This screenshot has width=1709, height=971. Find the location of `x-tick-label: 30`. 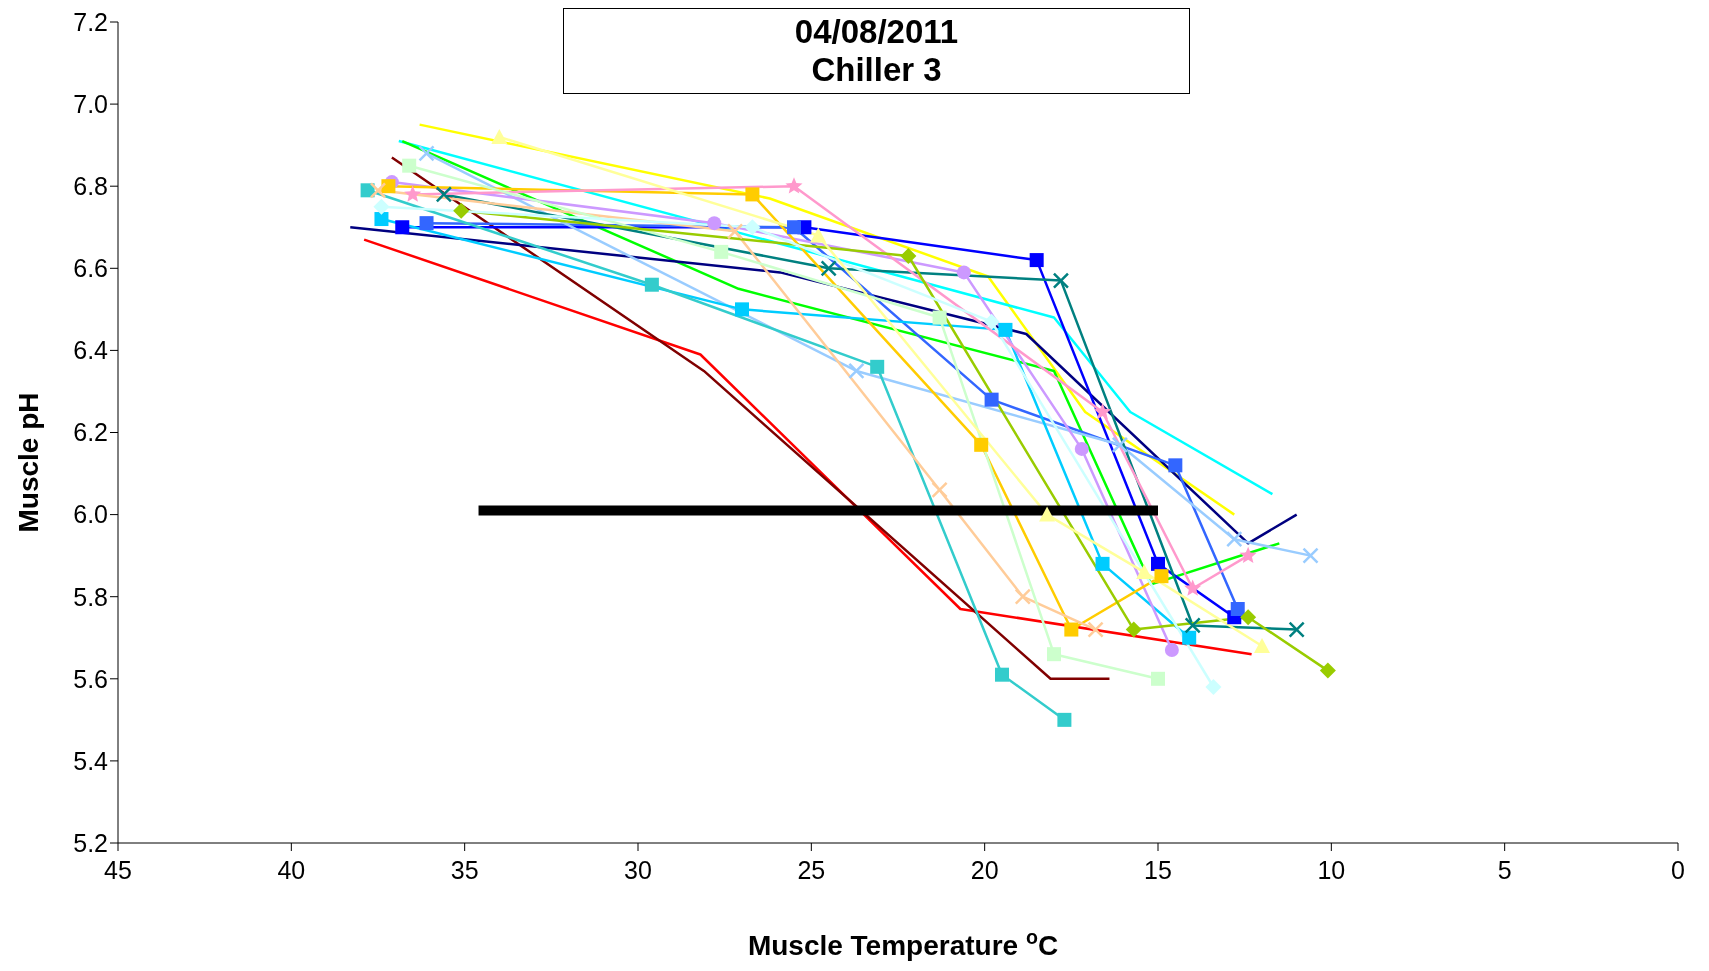

x-tick-label: 30 is located at coordinates (638, 869).